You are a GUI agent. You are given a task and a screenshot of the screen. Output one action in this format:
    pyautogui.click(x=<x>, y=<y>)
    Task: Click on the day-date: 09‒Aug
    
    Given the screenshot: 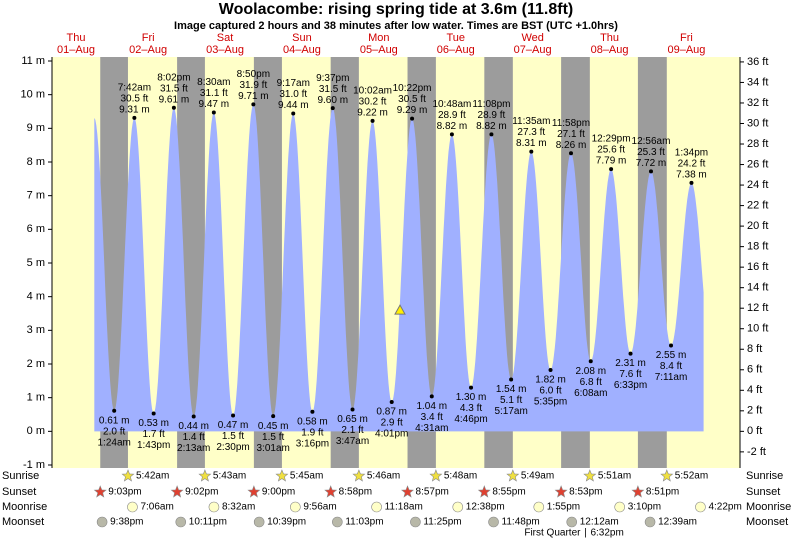 What is the action you would take?
    pyautogui.click(x=686, y=50)
    